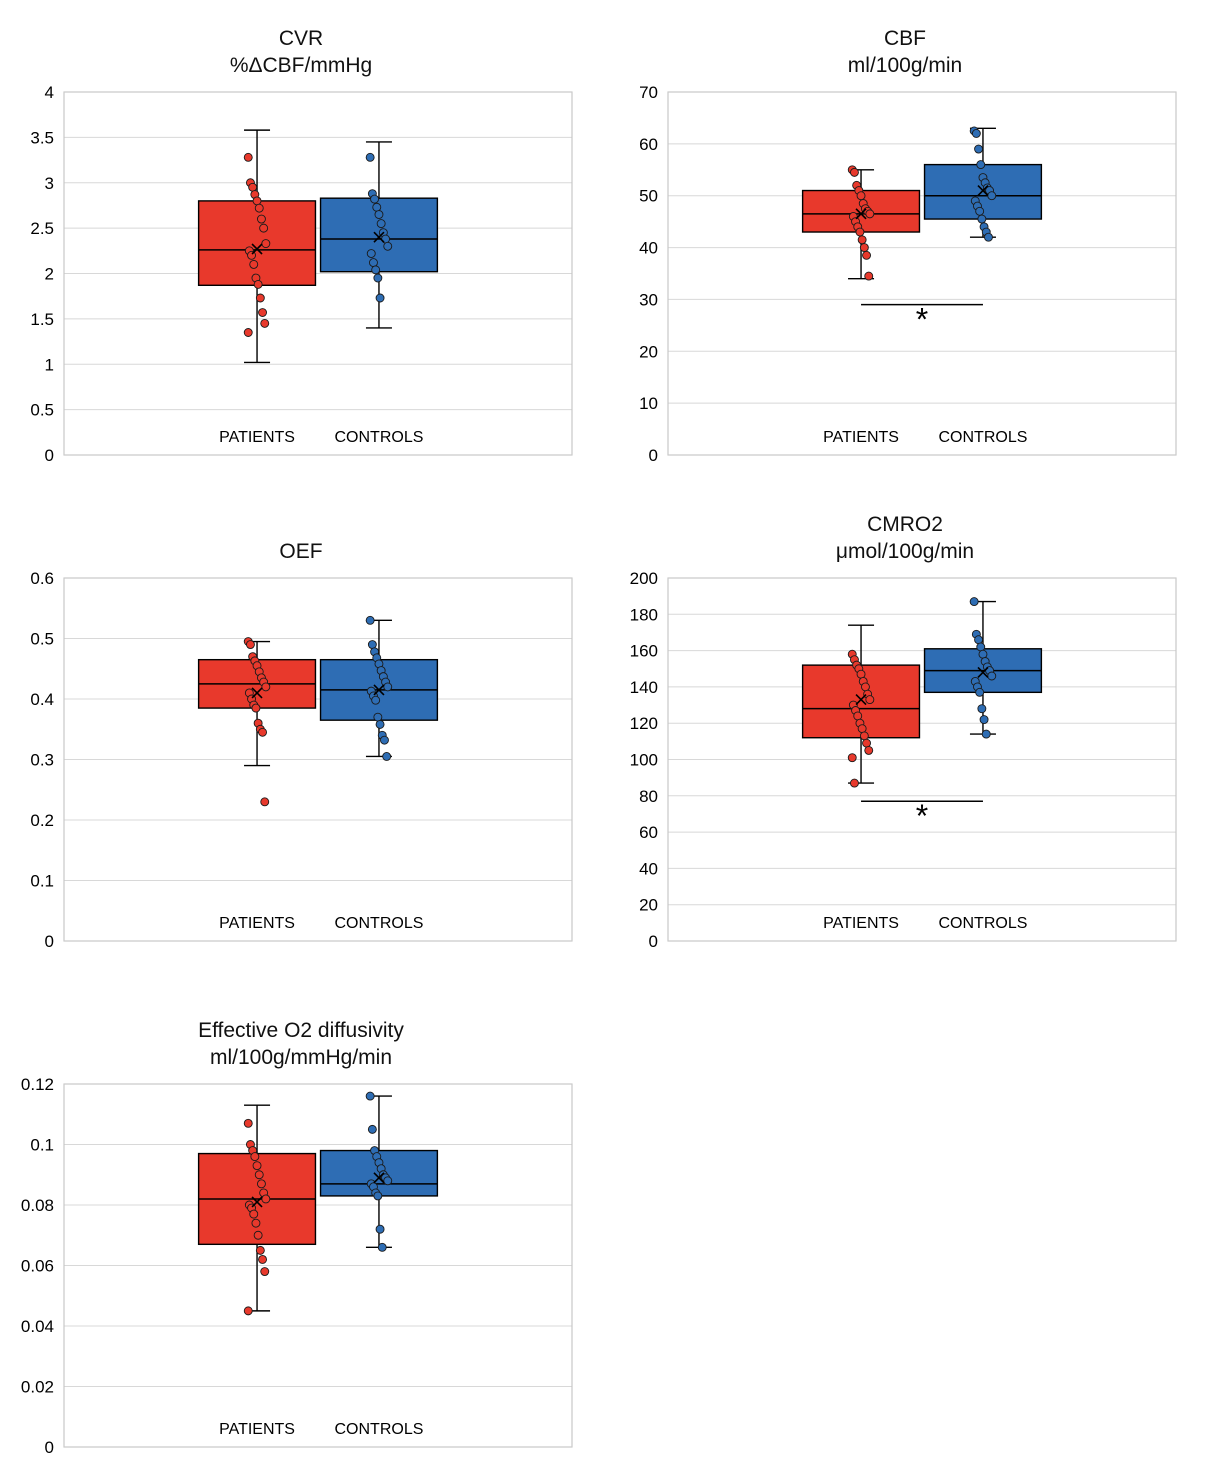  I want to click on y-tick-label: 3.5, so click(42, 137).